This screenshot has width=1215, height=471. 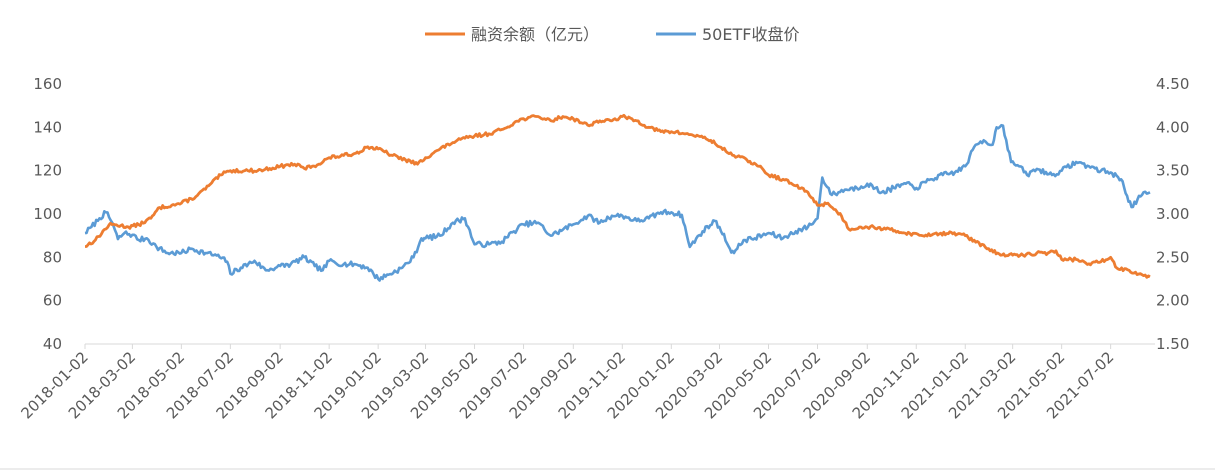 I want to click on right-tick-label: 1.50, so click(x=1172, y=344).